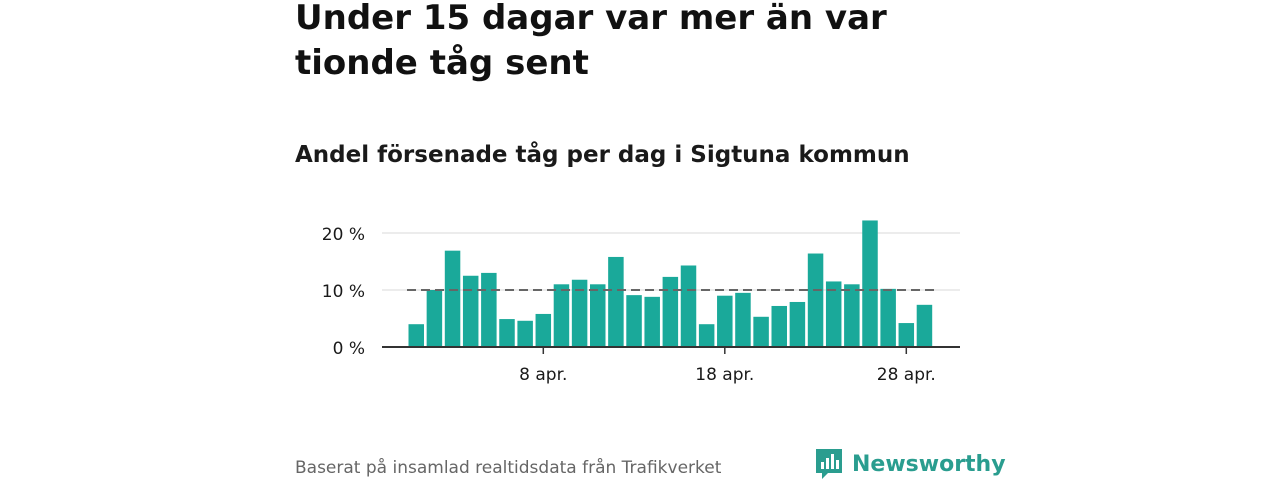 This screenshot has width=1280, height=481. What do you see at coordinates (343, 292) in the screenshot?
I see `y-tick-label: 10 %` at bounding box center [343, 292].